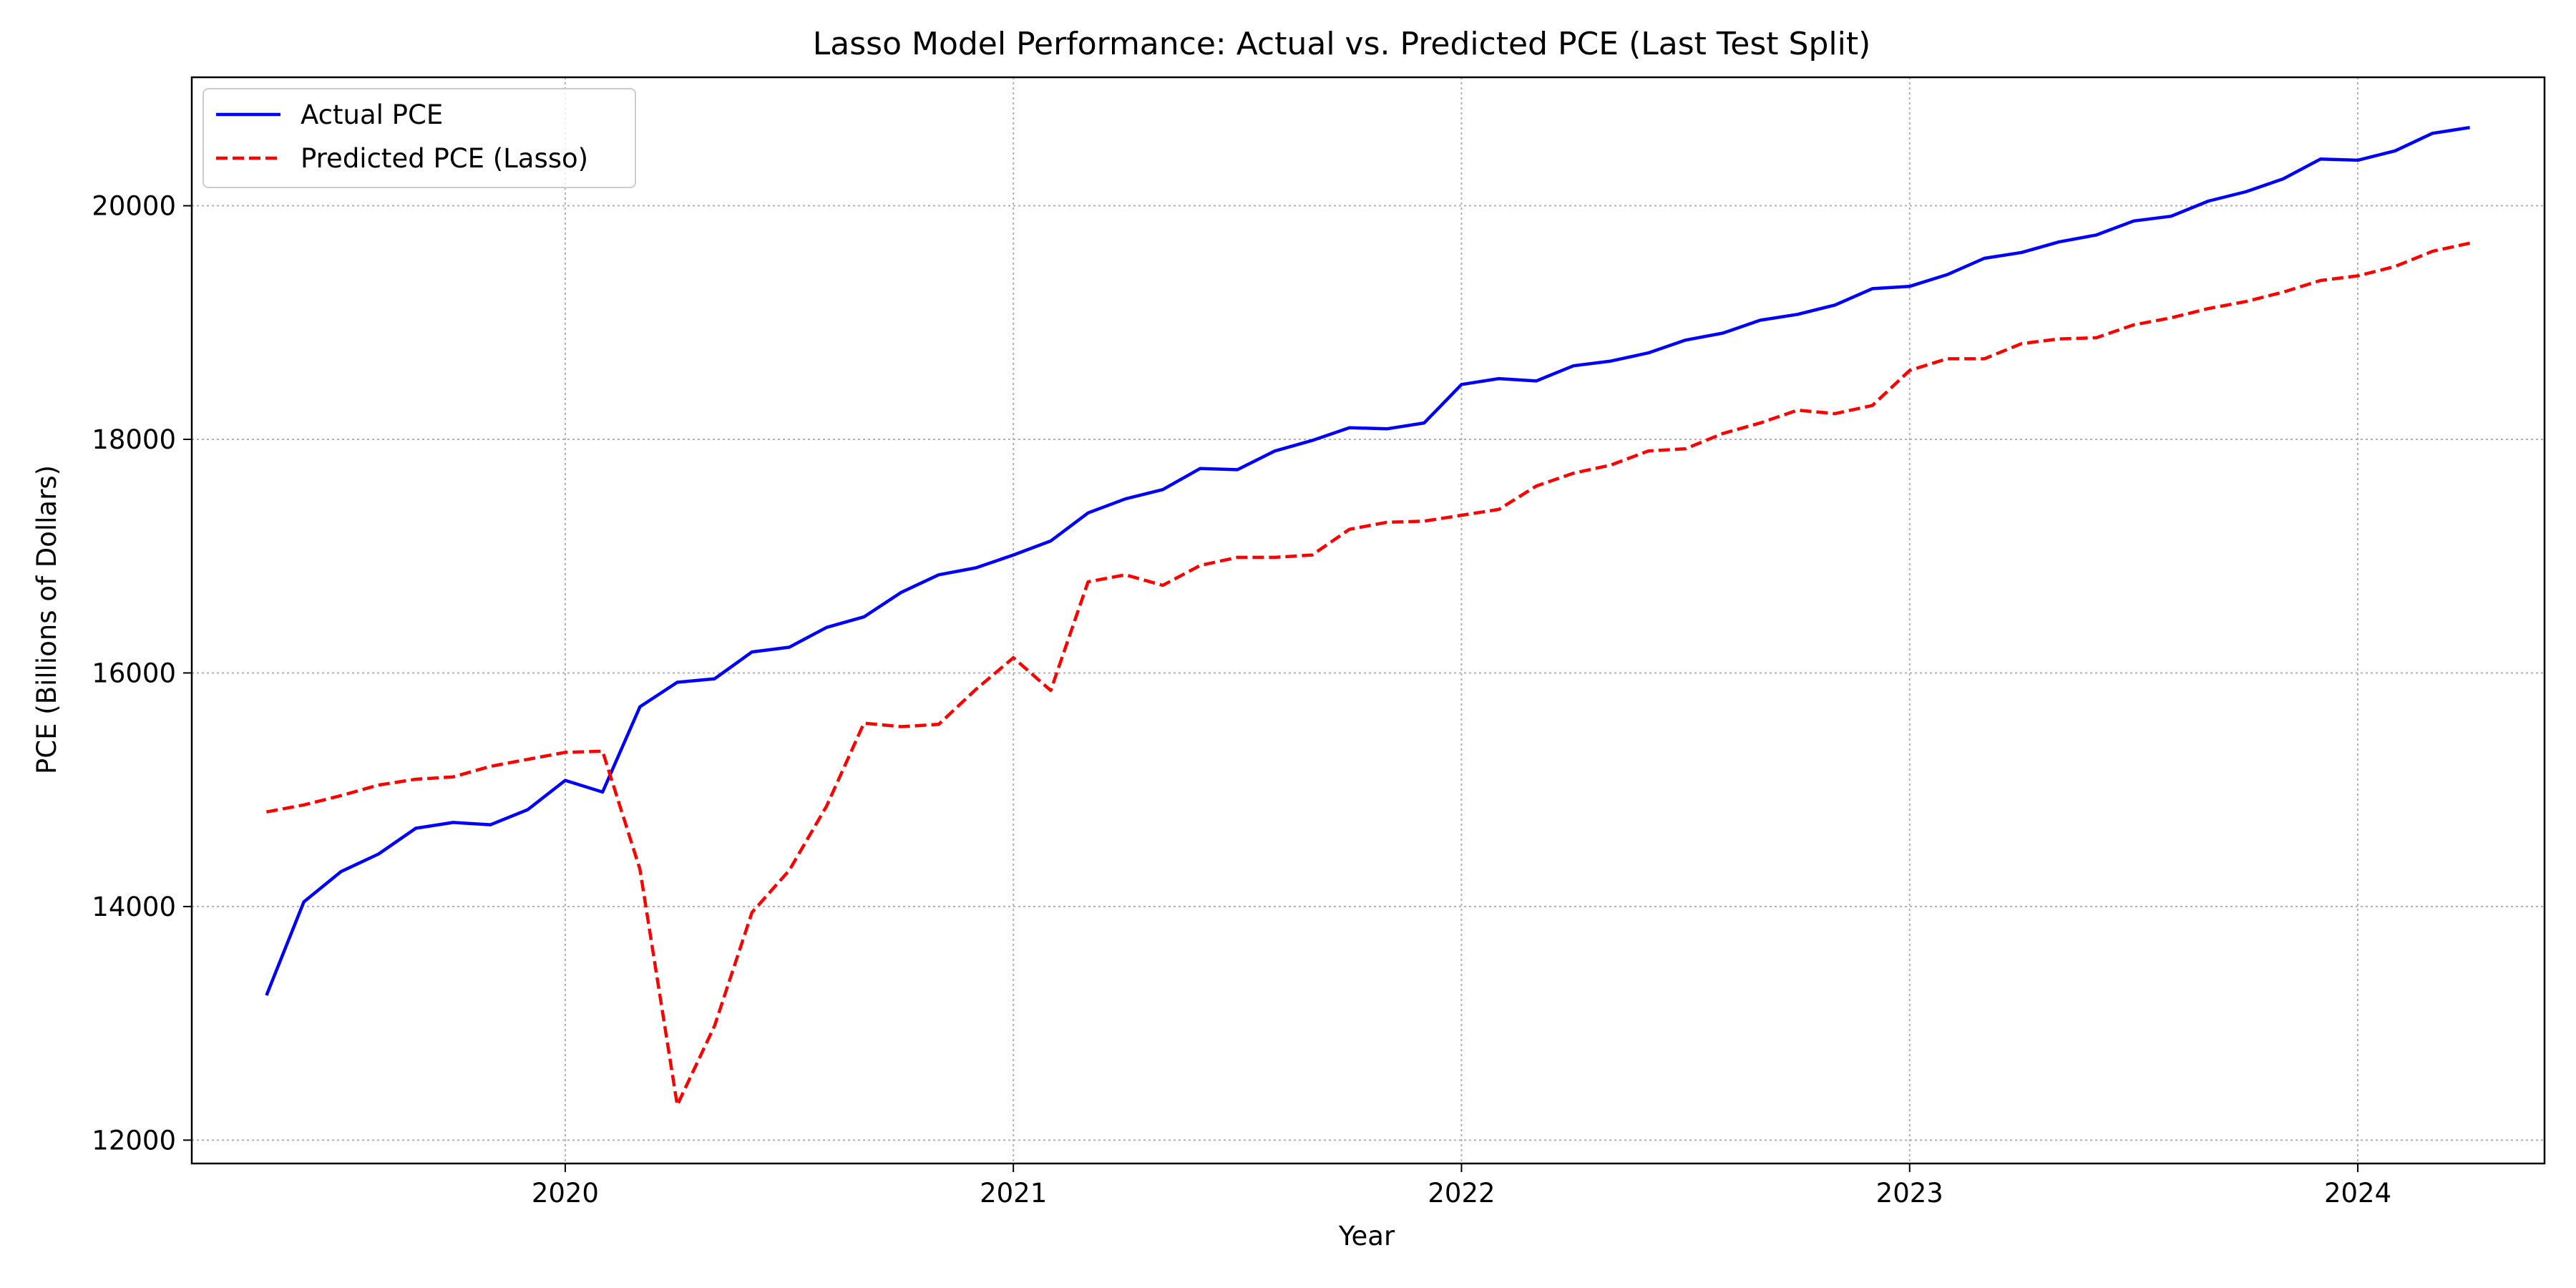 This screenshot has height=1288, width=2576. Describe the element at coordinates (1461, 1193) in the screenshot. I see `x-tick-label: 2022` at that location.